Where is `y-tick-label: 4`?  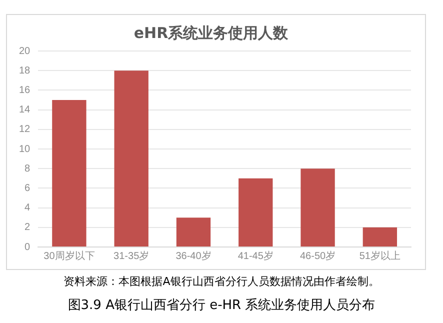 y-tick-label: 4 is located at coordinates (27, 208).